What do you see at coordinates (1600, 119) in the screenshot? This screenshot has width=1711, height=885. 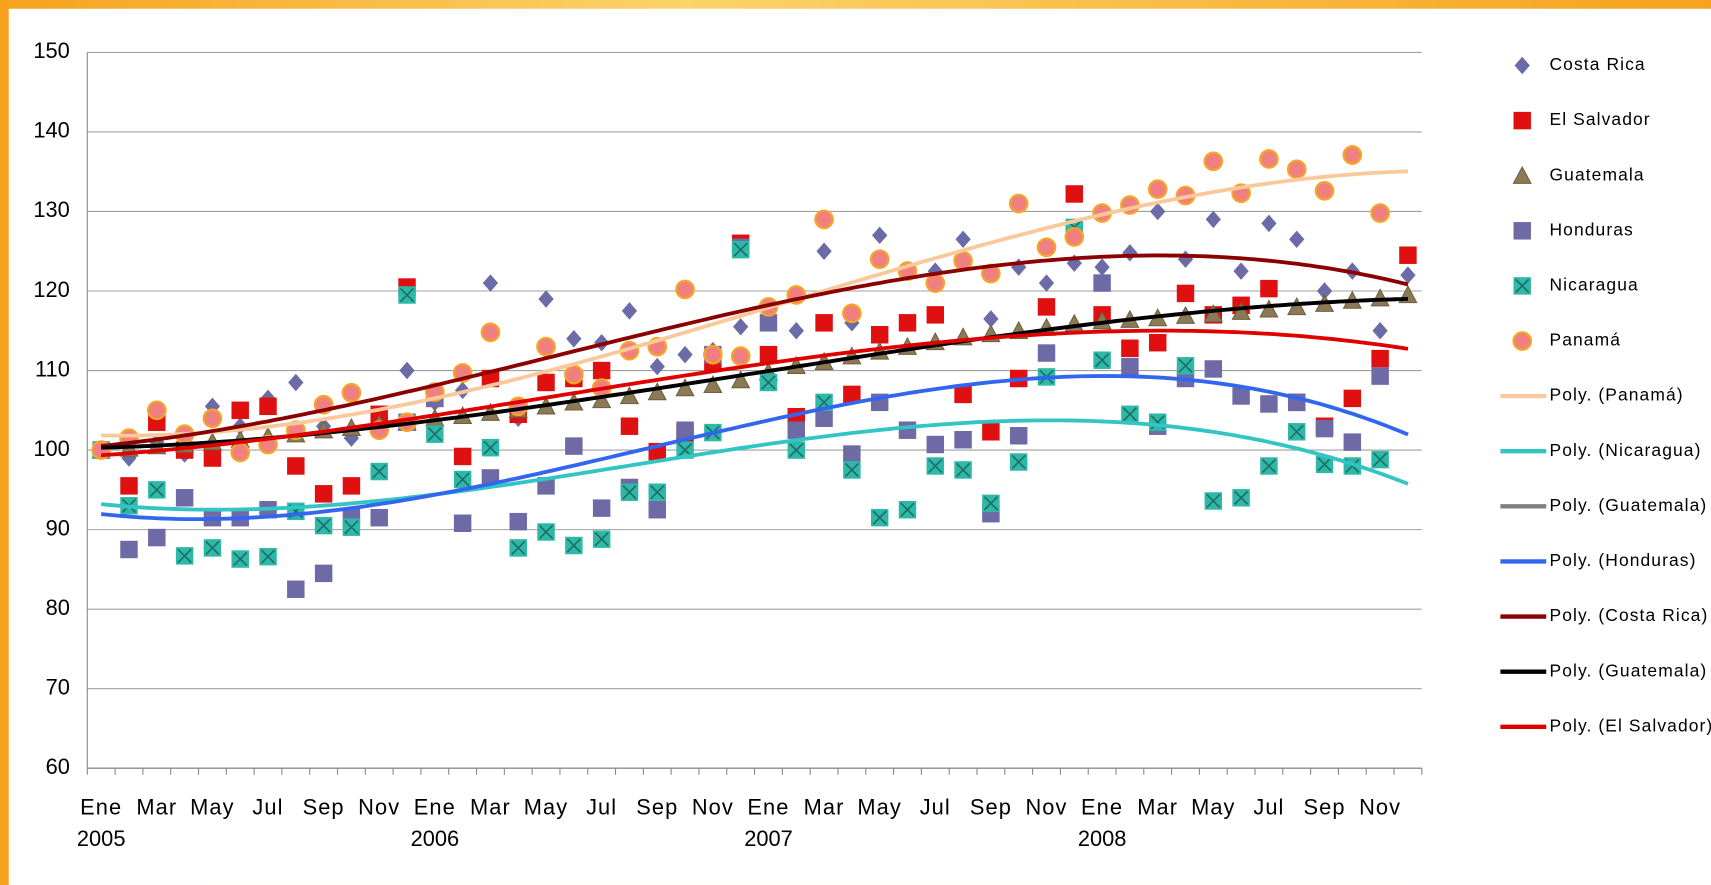 I see `legend-label: El Salvador` at bounding box center [1600, 119].